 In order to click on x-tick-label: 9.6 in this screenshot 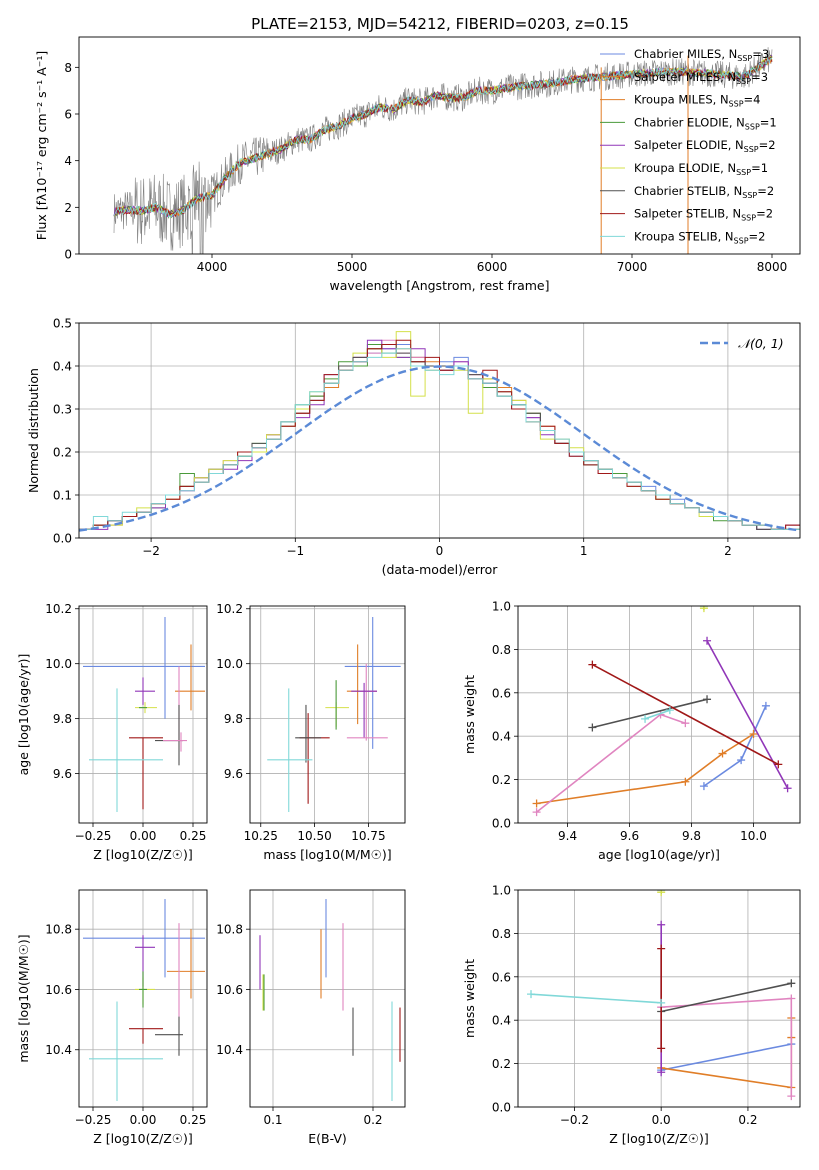, I will do `click(629, 836)`.